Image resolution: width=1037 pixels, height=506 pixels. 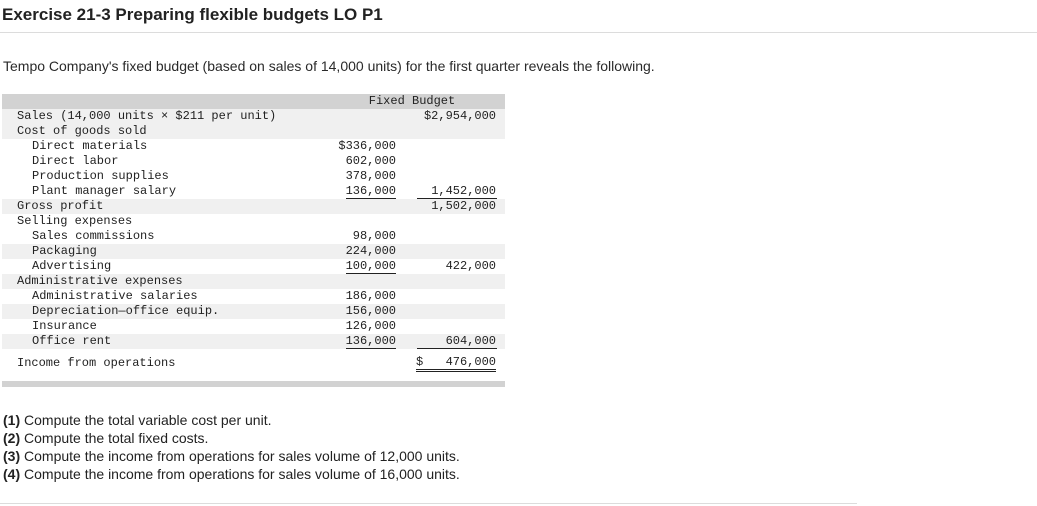 I want to click on question-number: (3), so click(x=12, y=456).